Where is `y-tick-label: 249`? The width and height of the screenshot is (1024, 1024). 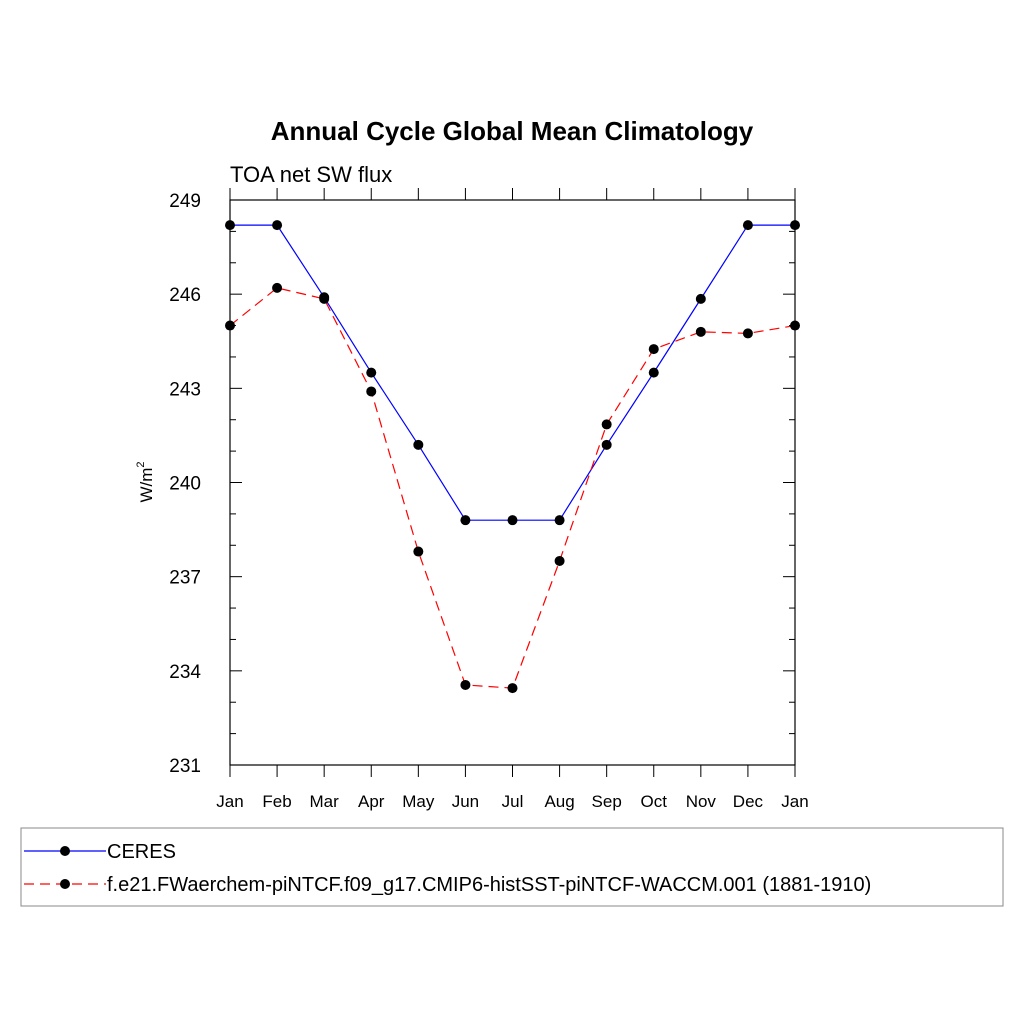 y-tick-label: 249 is located at coordinates (185, 201).